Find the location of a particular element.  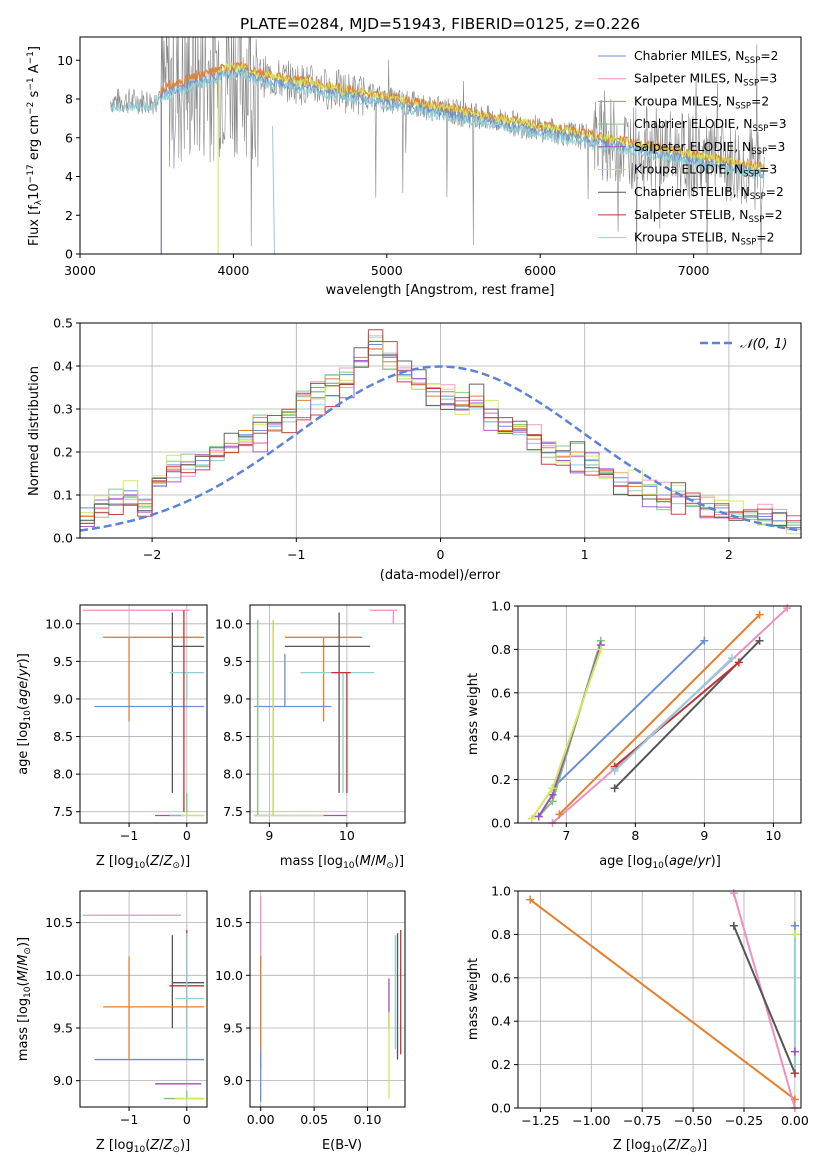

spectrum-ytick-label: 4 is located at coordinates (69, 176).